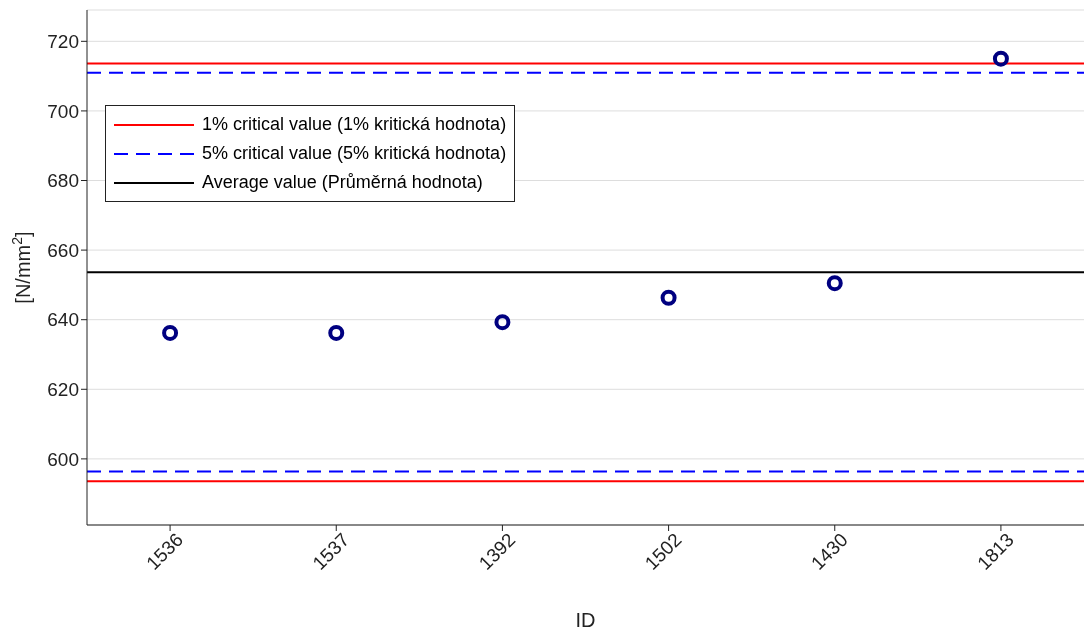 The image size is (1084, 635). Describe the element at coordinates (585, 620) in the screenshot. I see `x-axis-title: ID` at that location.